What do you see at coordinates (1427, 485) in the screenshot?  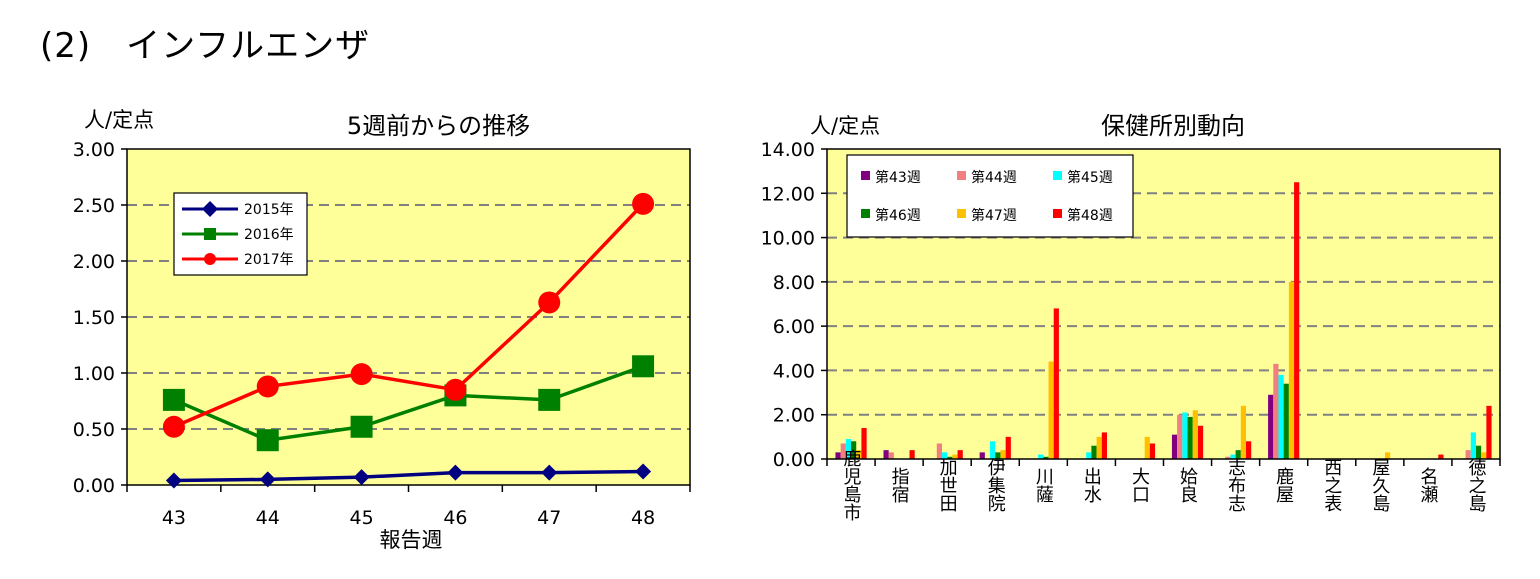 I see `x-tick-label: 名瀬` at bounding box center [1427, 485].